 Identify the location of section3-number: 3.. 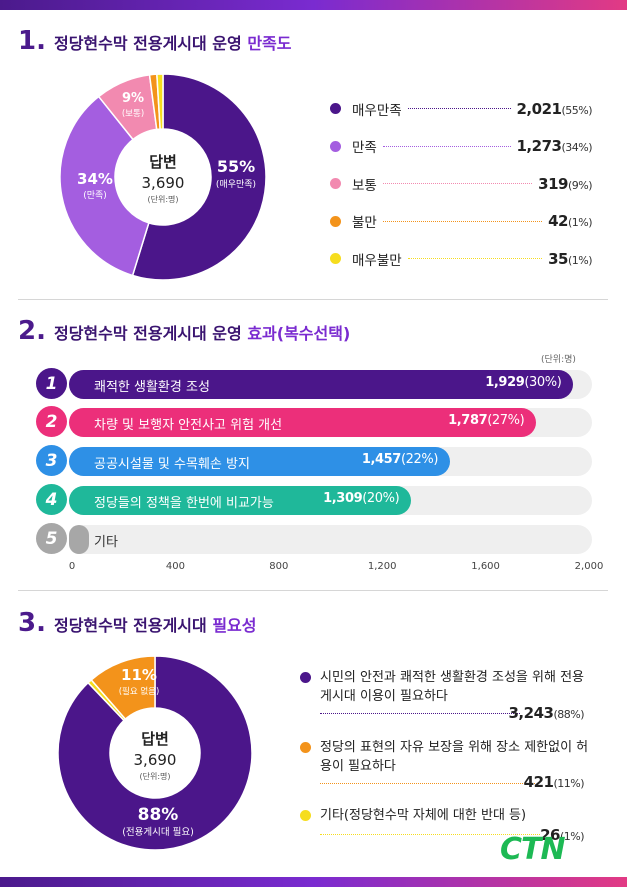
(32, 623).